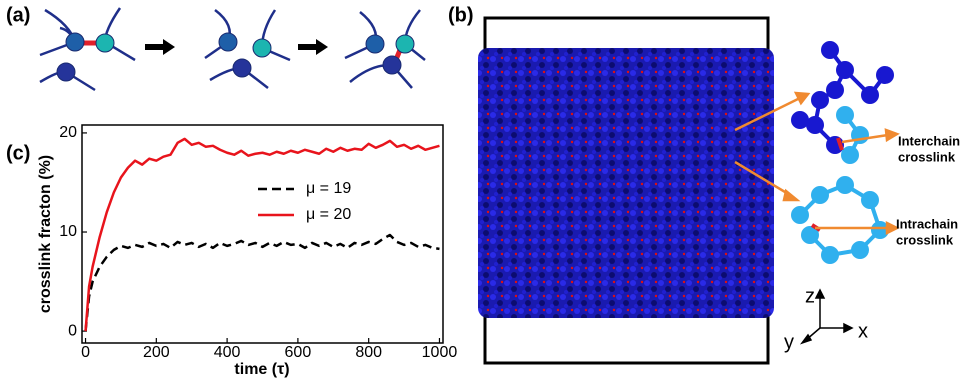 Image resolution: width=980 pixels, height=380 pixels. Describe the element at coordinates (45, 234) in the screenshot. I see `y-axis-label: crosslink fracton (%)` at that location.